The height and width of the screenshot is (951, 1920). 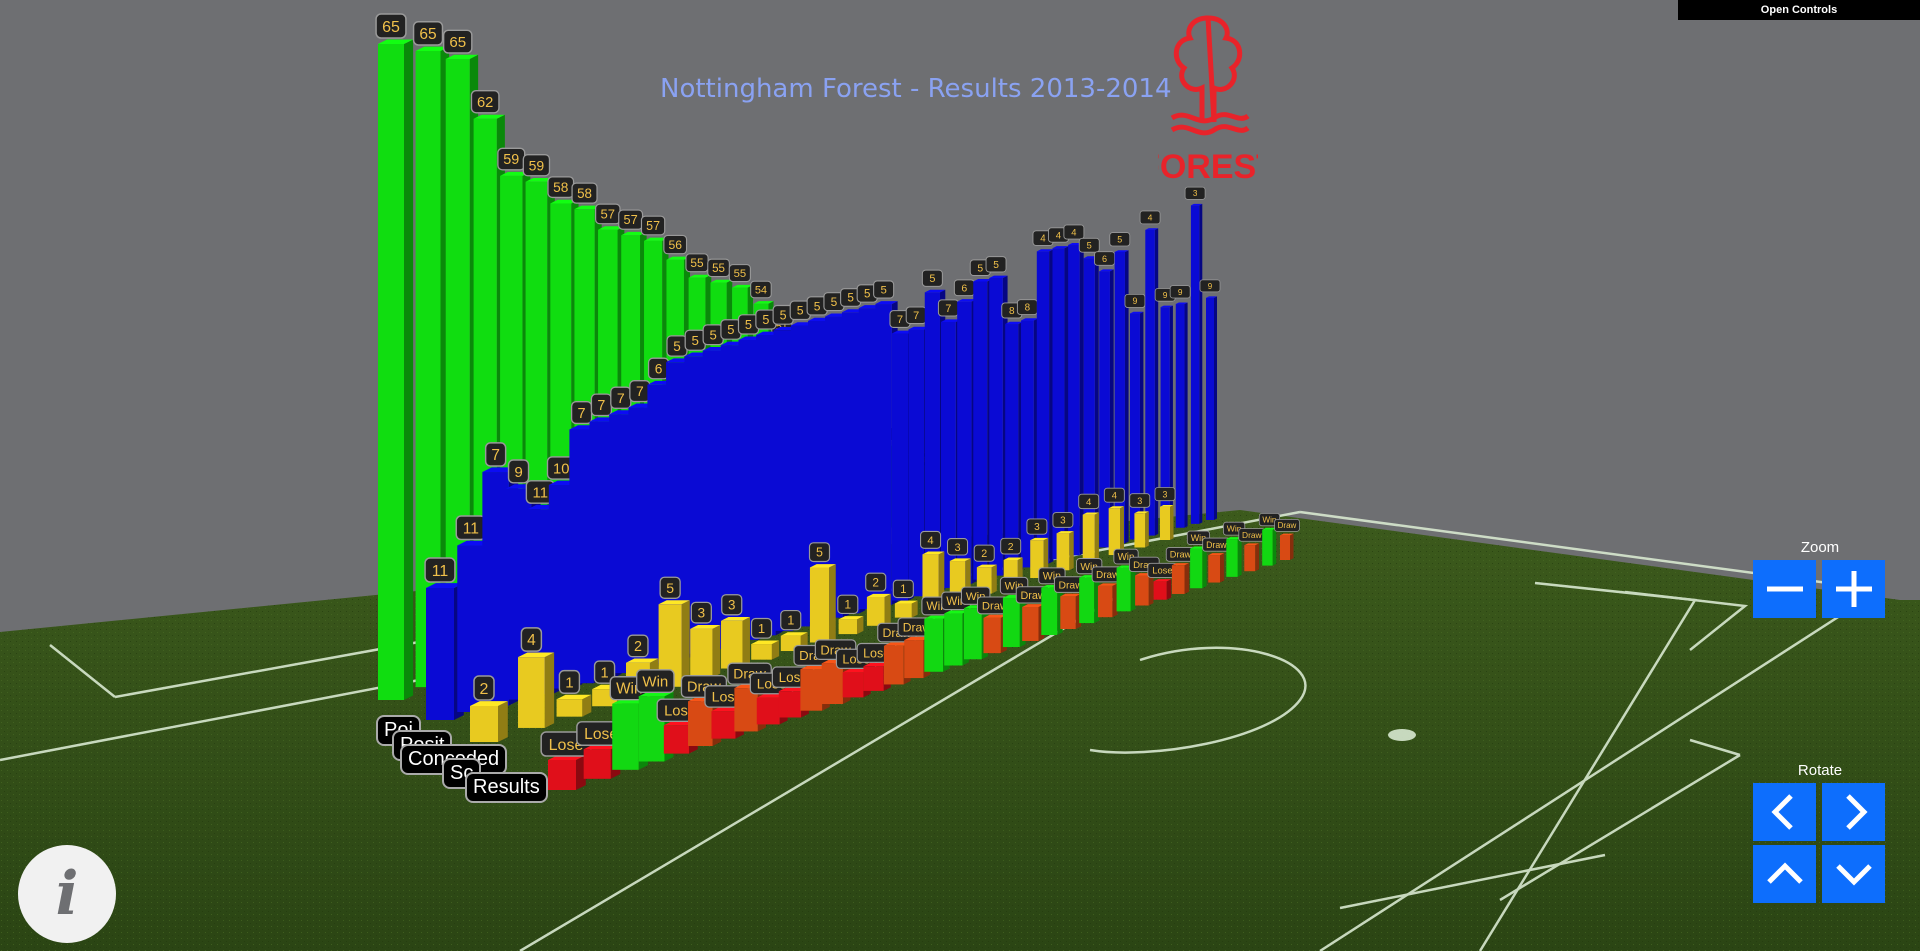 What do you see at coordinates (1784, 812) in the screenshot?
I see `rotate-left-button` at bounding box center [1784, 812].